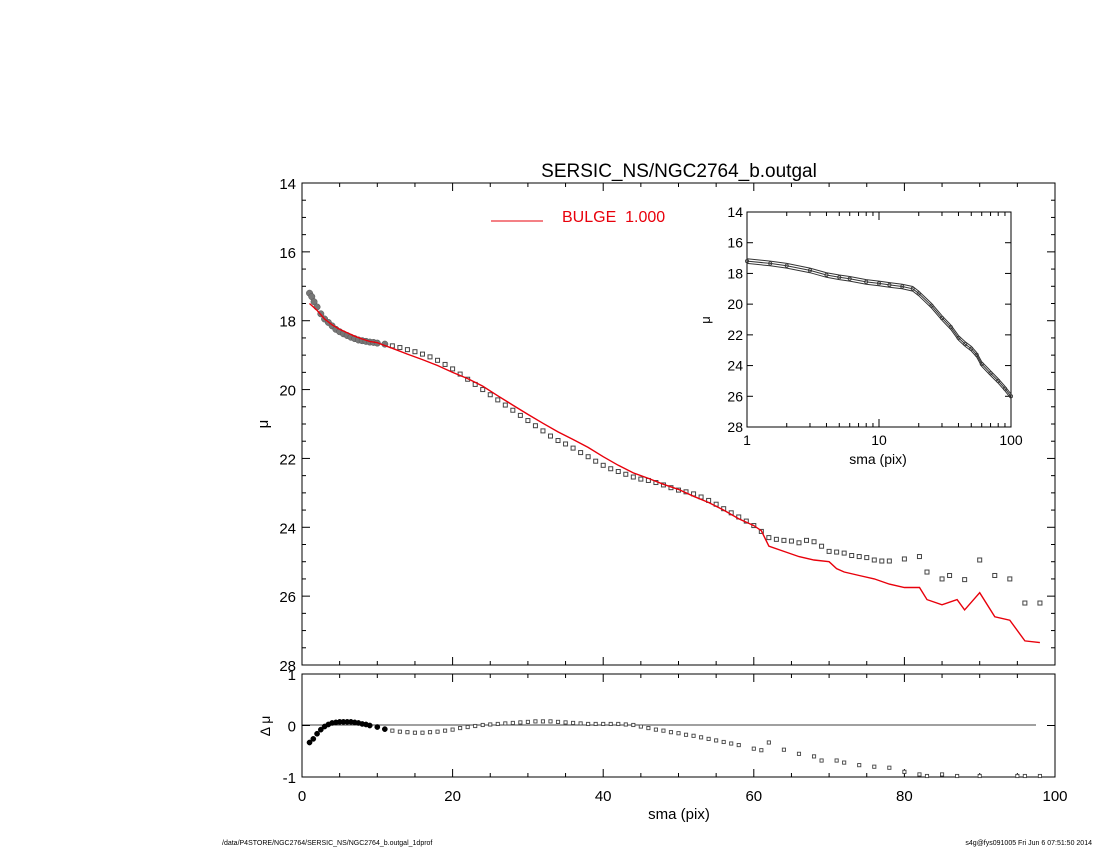  I want to click on inset-x-tick-label: 100, so click(1011, 440).